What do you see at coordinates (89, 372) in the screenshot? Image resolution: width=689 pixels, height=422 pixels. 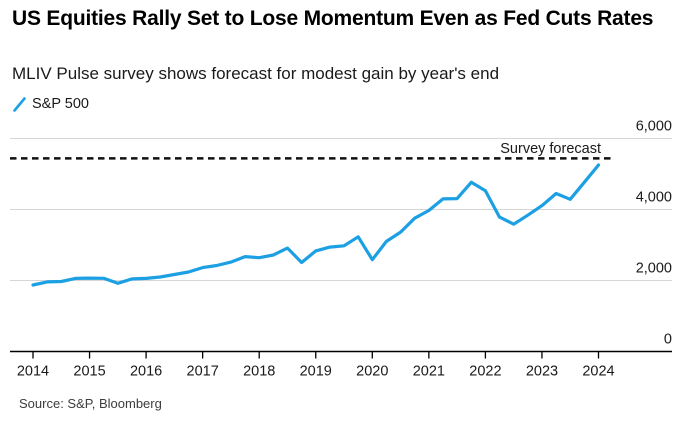 I see `x-tick-label: 2015` at bounding box center [89, 372].